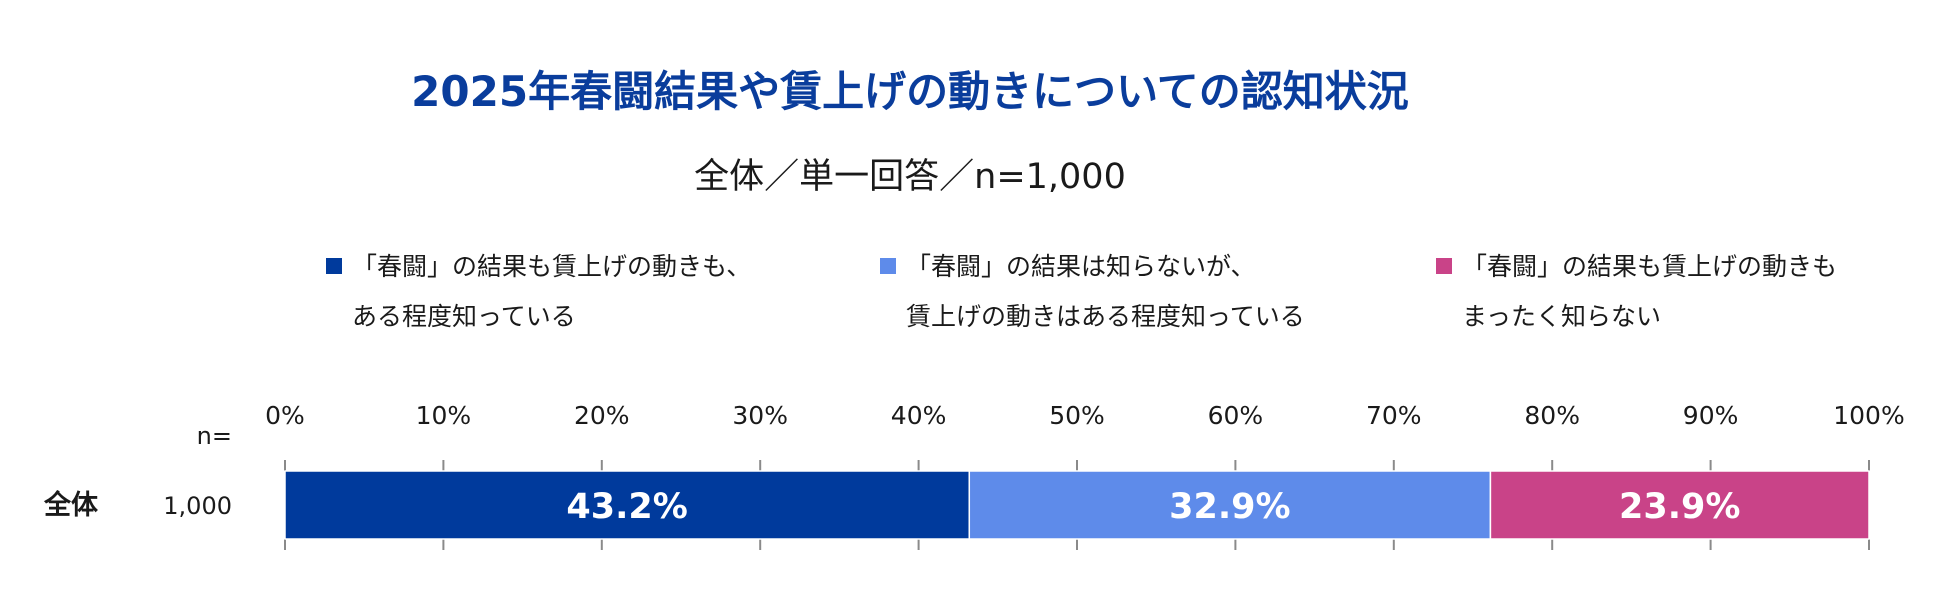 The width and height of the screenshot is (1950, 591). Describe the element at coordinates (1650, 266) in the screenshot. I see `legend-label-line1: 「春闘」の結果も賃上げの動きも` at that location.